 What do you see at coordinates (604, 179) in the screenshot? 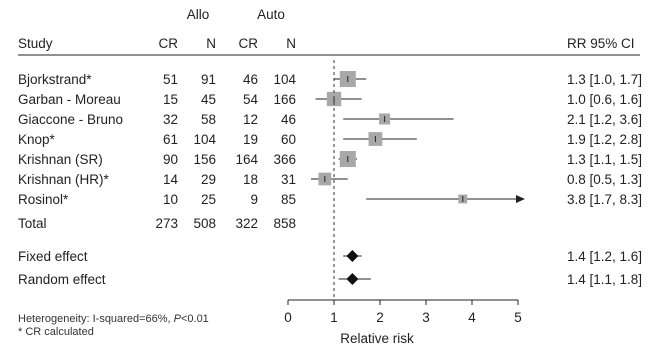
I see `rr-ci-label: 0.8 [0.5, 1.3]` at bounding box center [604, 179].